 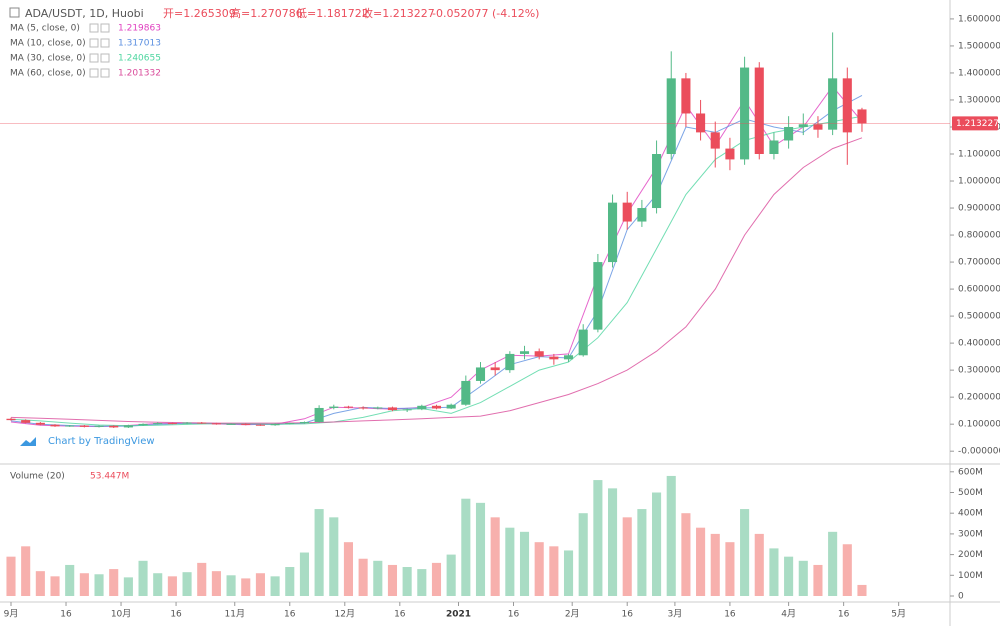 I want to click on indicator-name: MA (60, close, 0), so click(x=48, y=74).